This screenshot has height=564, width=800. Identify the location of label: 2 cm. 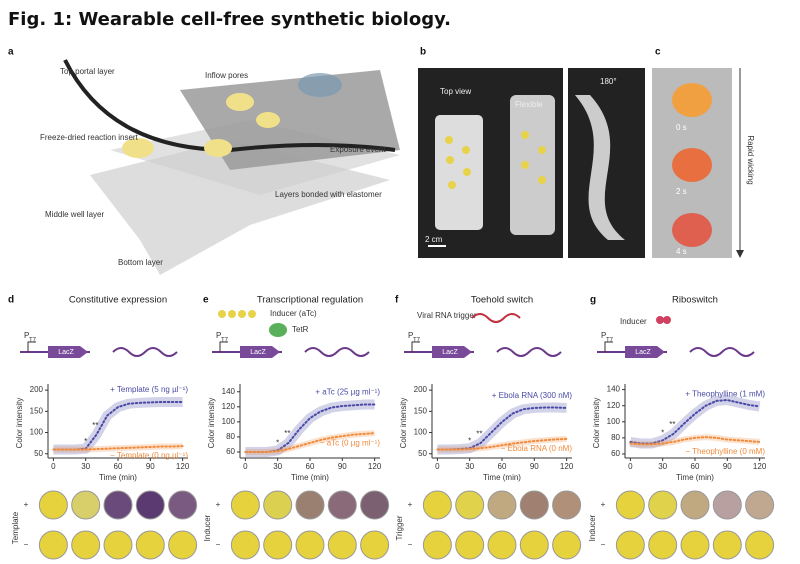
(434, 239).